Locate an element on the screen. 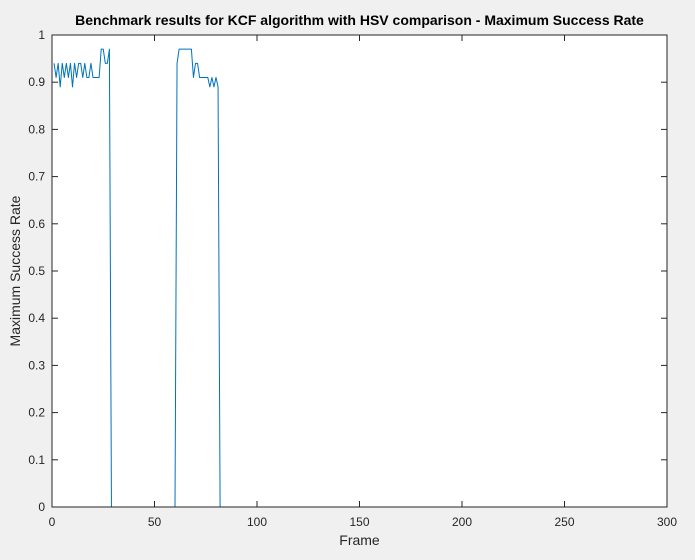 This screenshot has width=695, height=560. y-tick-label: 0.2 is located at coordinates (36, 413).